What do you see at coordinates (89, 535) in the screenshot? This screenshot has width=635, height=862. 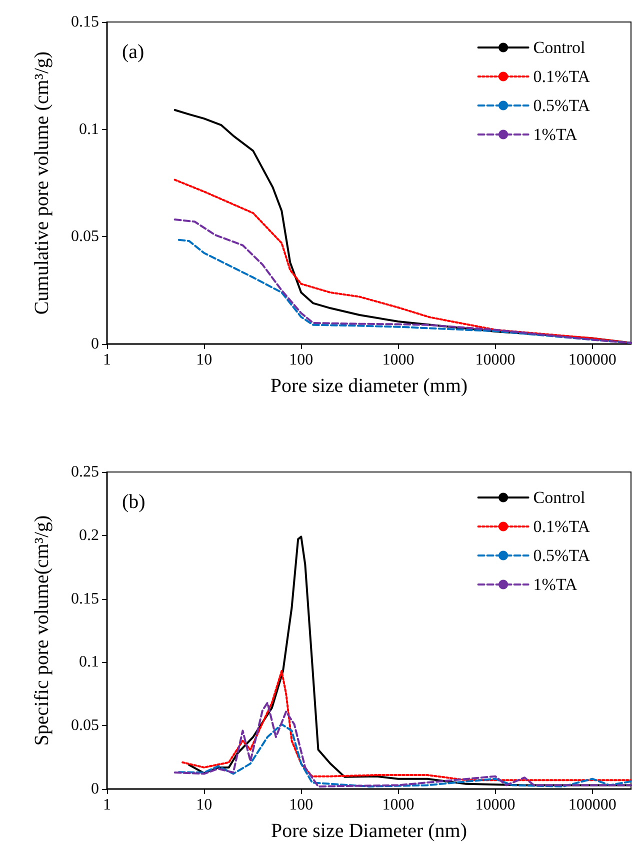 I see `y-tick-label: 0.2` at bounding box center [89, 535].